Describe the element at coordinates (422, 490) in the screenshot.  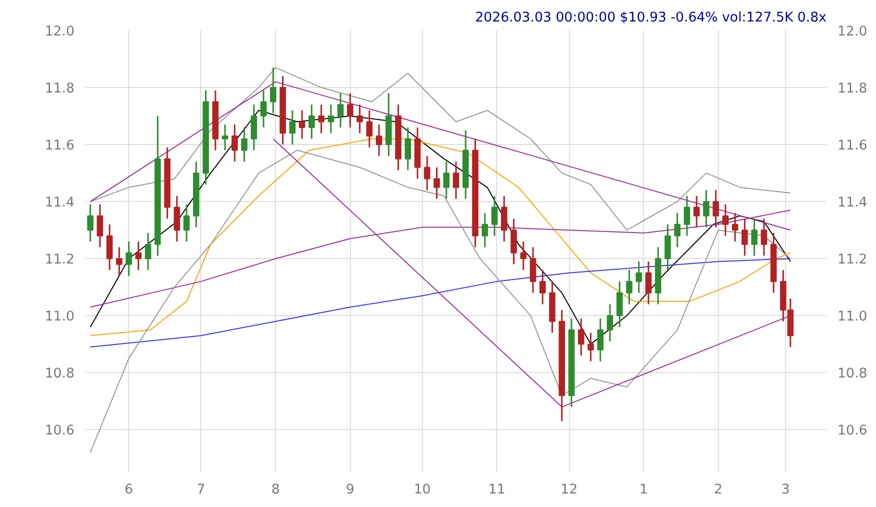
I see `x-tick-label: 10` at that location.